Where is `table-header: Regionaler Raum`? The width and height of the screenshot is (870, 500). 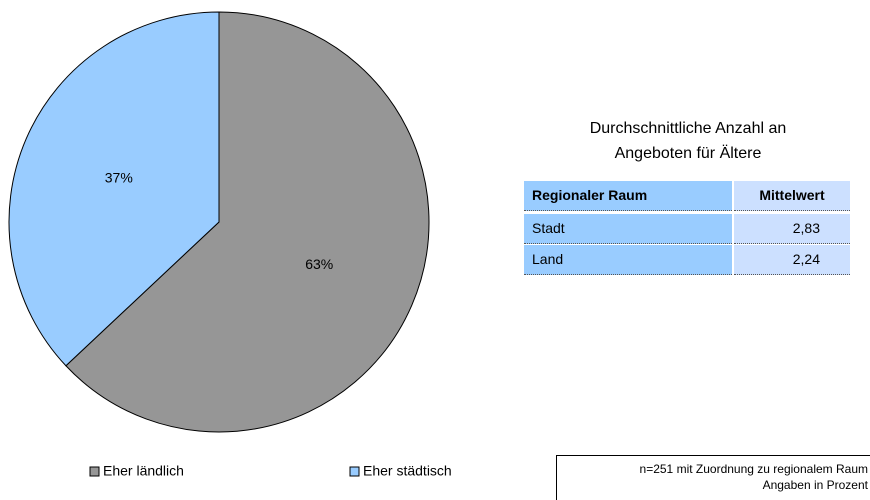
table-header: Regionaler Raum is located at coordinates (628, 196).